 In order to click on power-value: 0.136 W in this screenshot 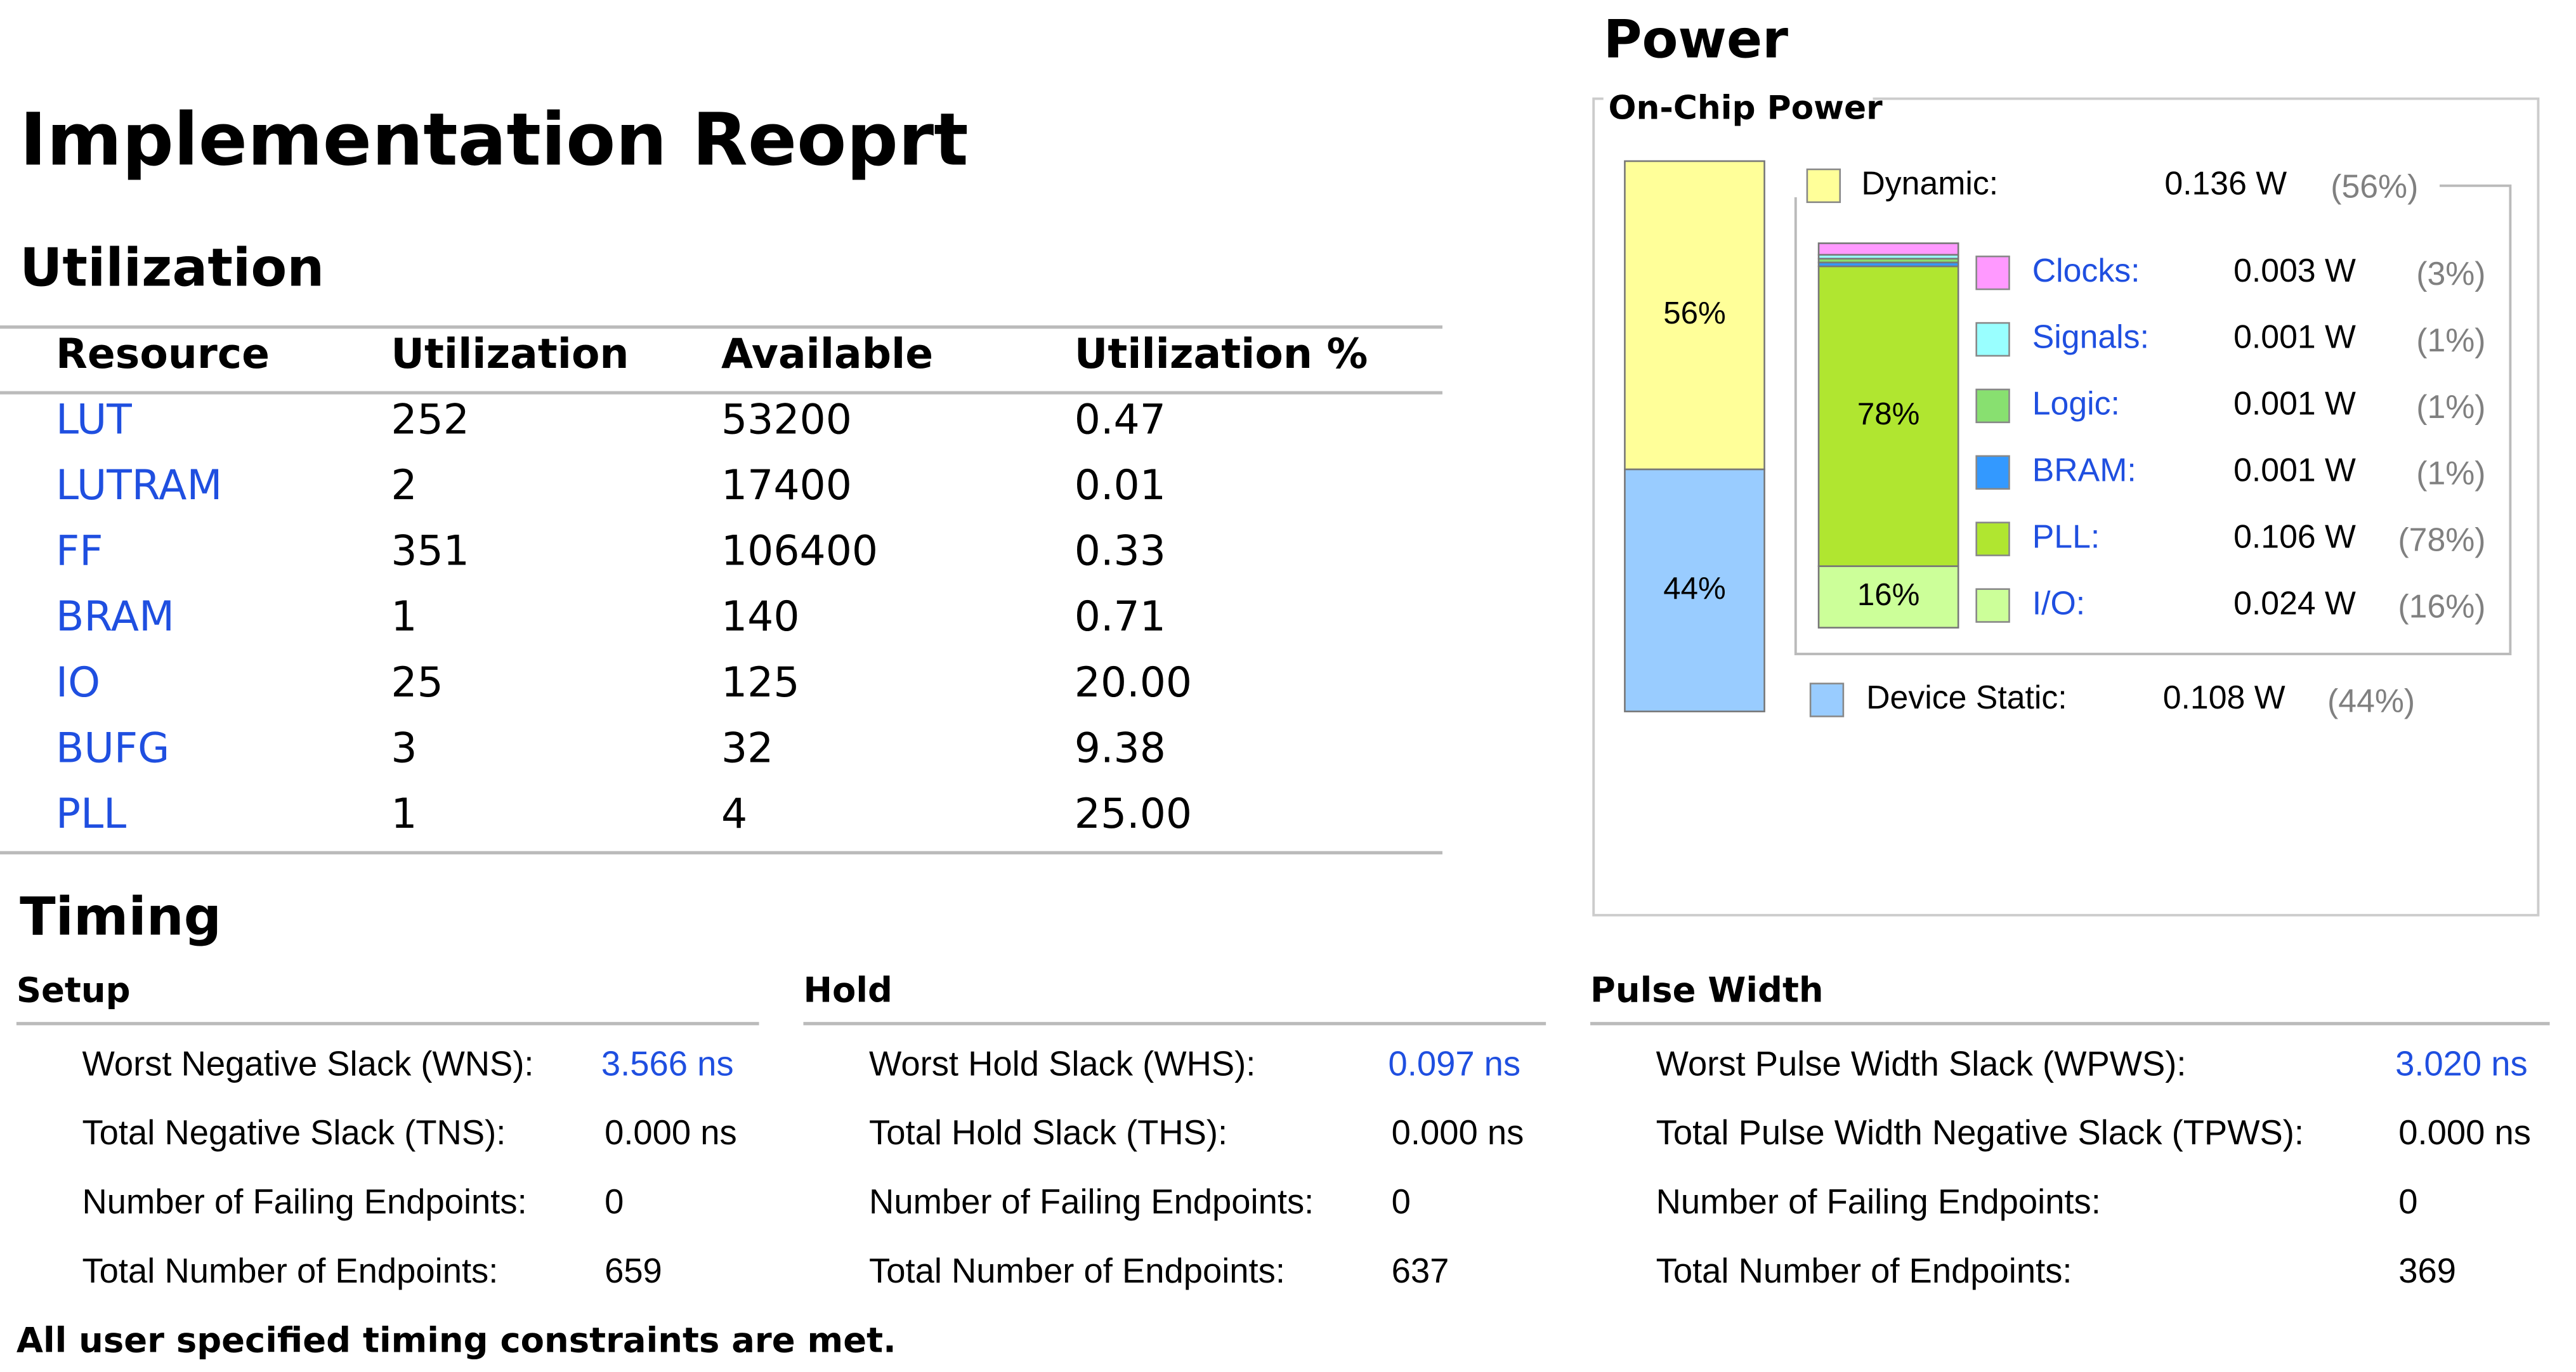, I will do `click(2225, 183)`.